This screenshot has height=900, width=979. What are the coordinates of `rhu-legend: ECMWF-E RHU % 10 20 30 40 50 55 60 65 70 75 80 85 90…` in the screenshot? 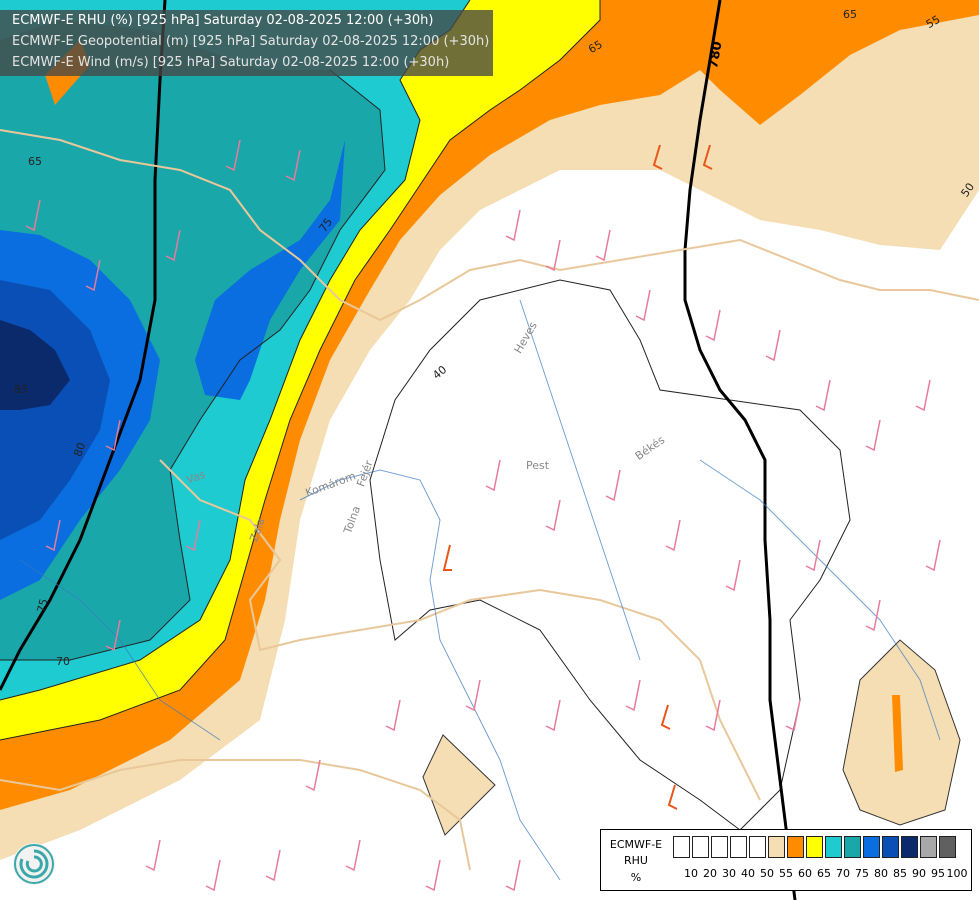 It's located at (786, 860).